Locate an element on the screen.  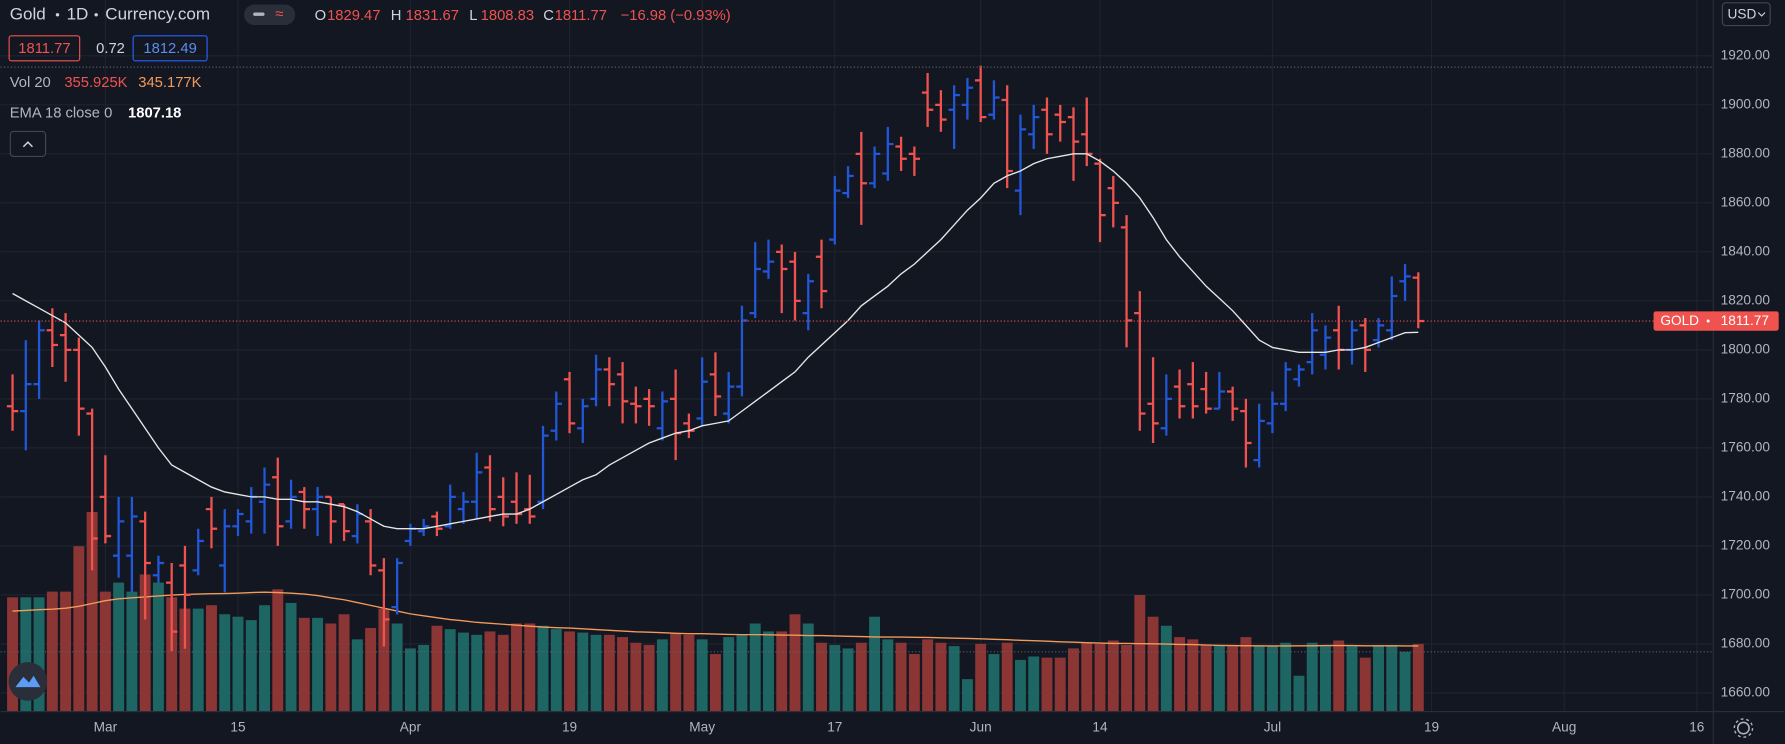
y-tick-label: 1920.00 is located at coordinates (1746, 54).